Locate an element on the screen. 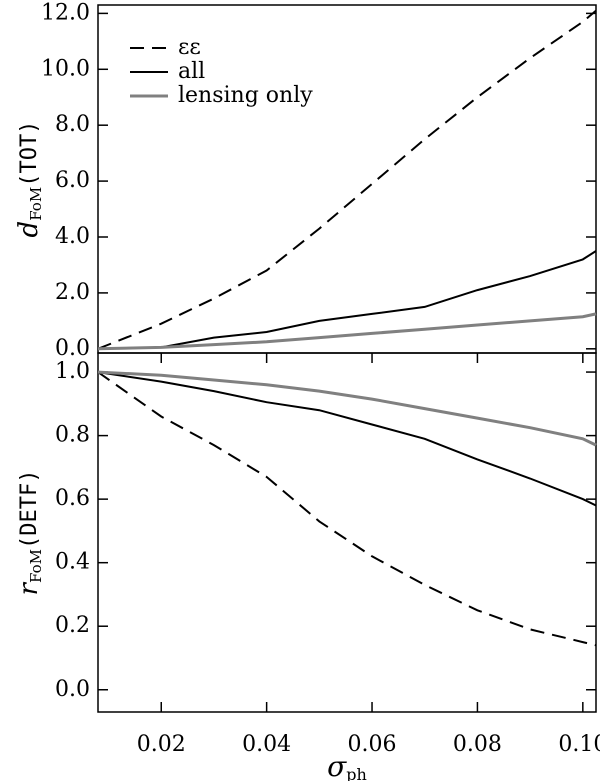  legend-label: all is located at coordinates (191, 71).